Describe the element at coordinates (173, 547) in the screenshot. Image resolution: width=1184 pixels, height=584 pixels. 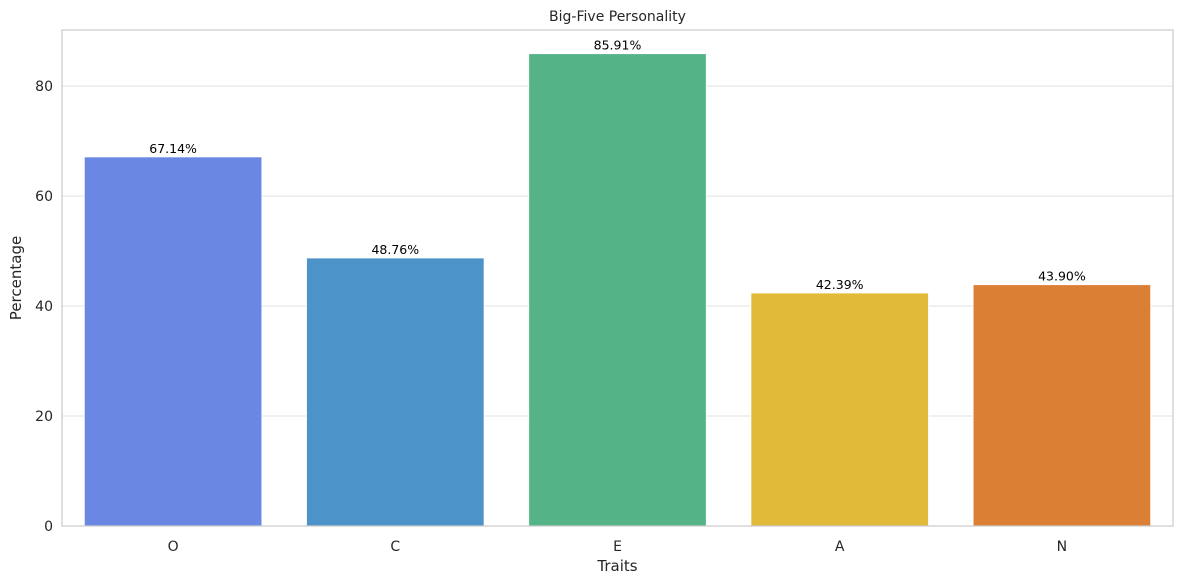
I see `x-tick-label-o: O` at that location.